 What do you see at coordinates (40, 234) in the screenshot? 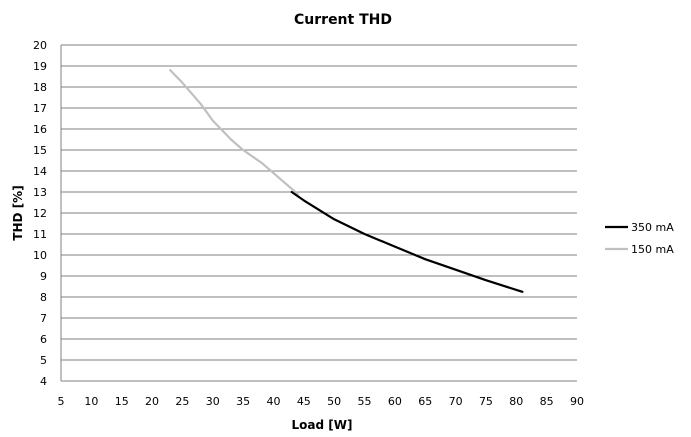
I see `y-tick-label: 11` at bounding box center [40, 234].